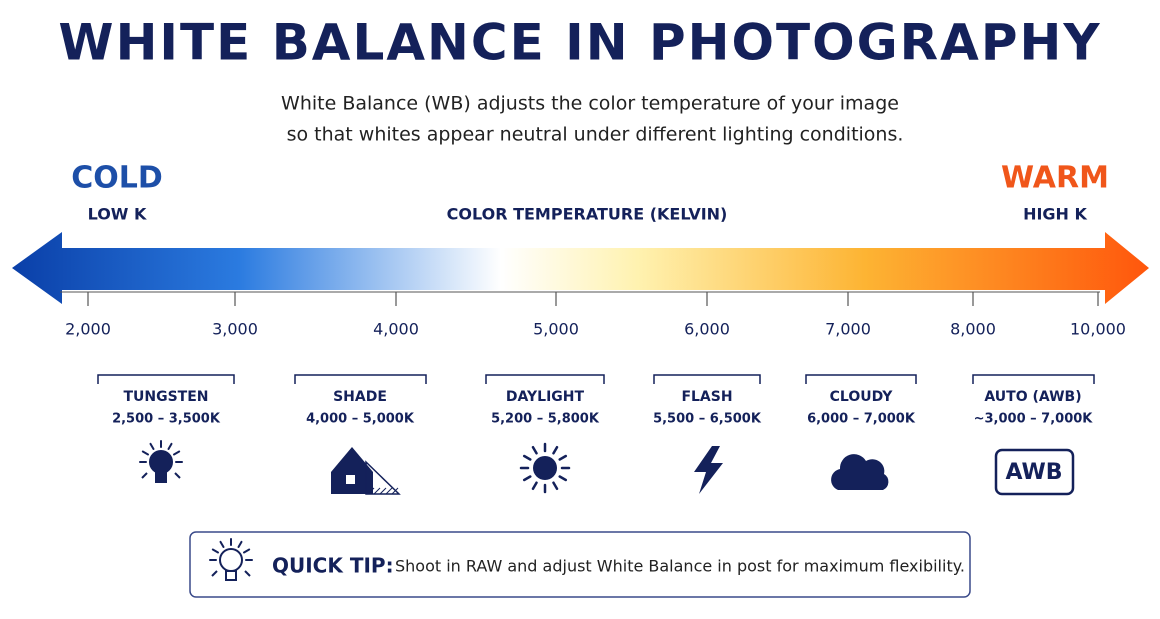 This screenshot has width=1160, height=619. I want to click on tip-label: QUICK TIP:, so click(333, 566).